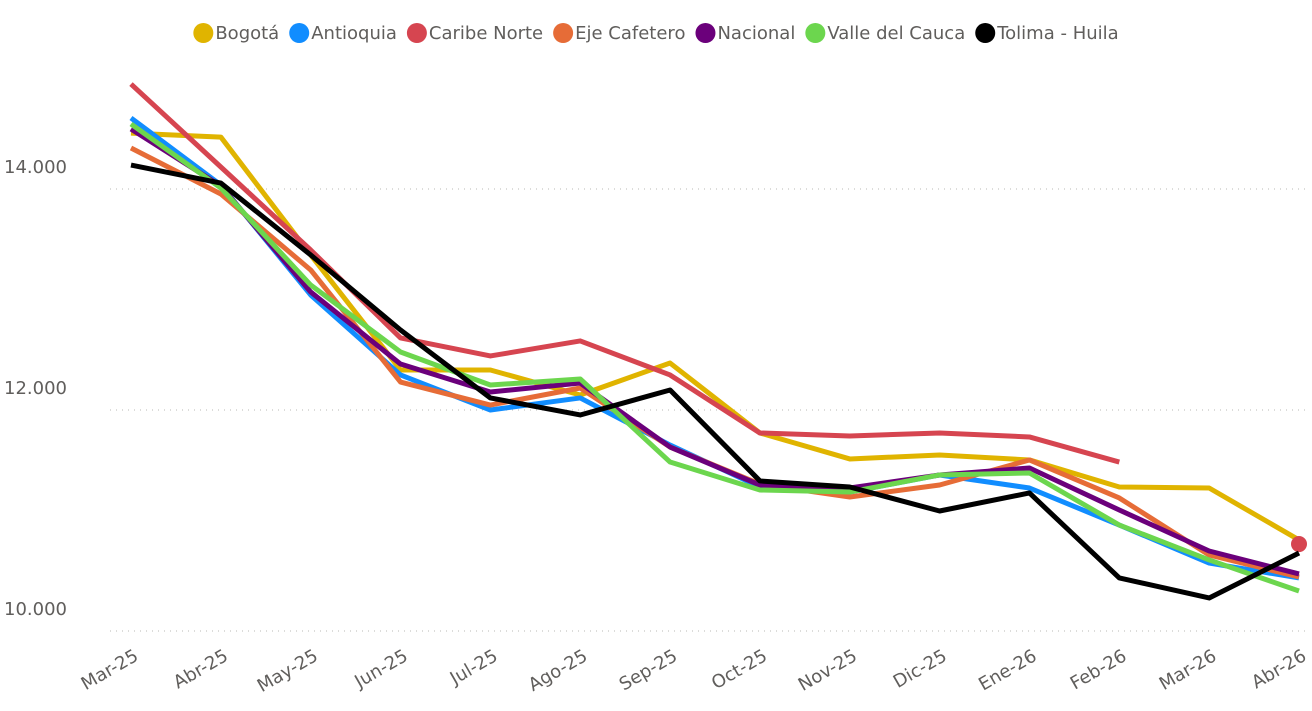 Image resolution: width=1312 pixels, height=711 pixels. Describe the element at coordinates (474, 667) in the screenshot. I see `x-tick-label: Jul-25` at that location.